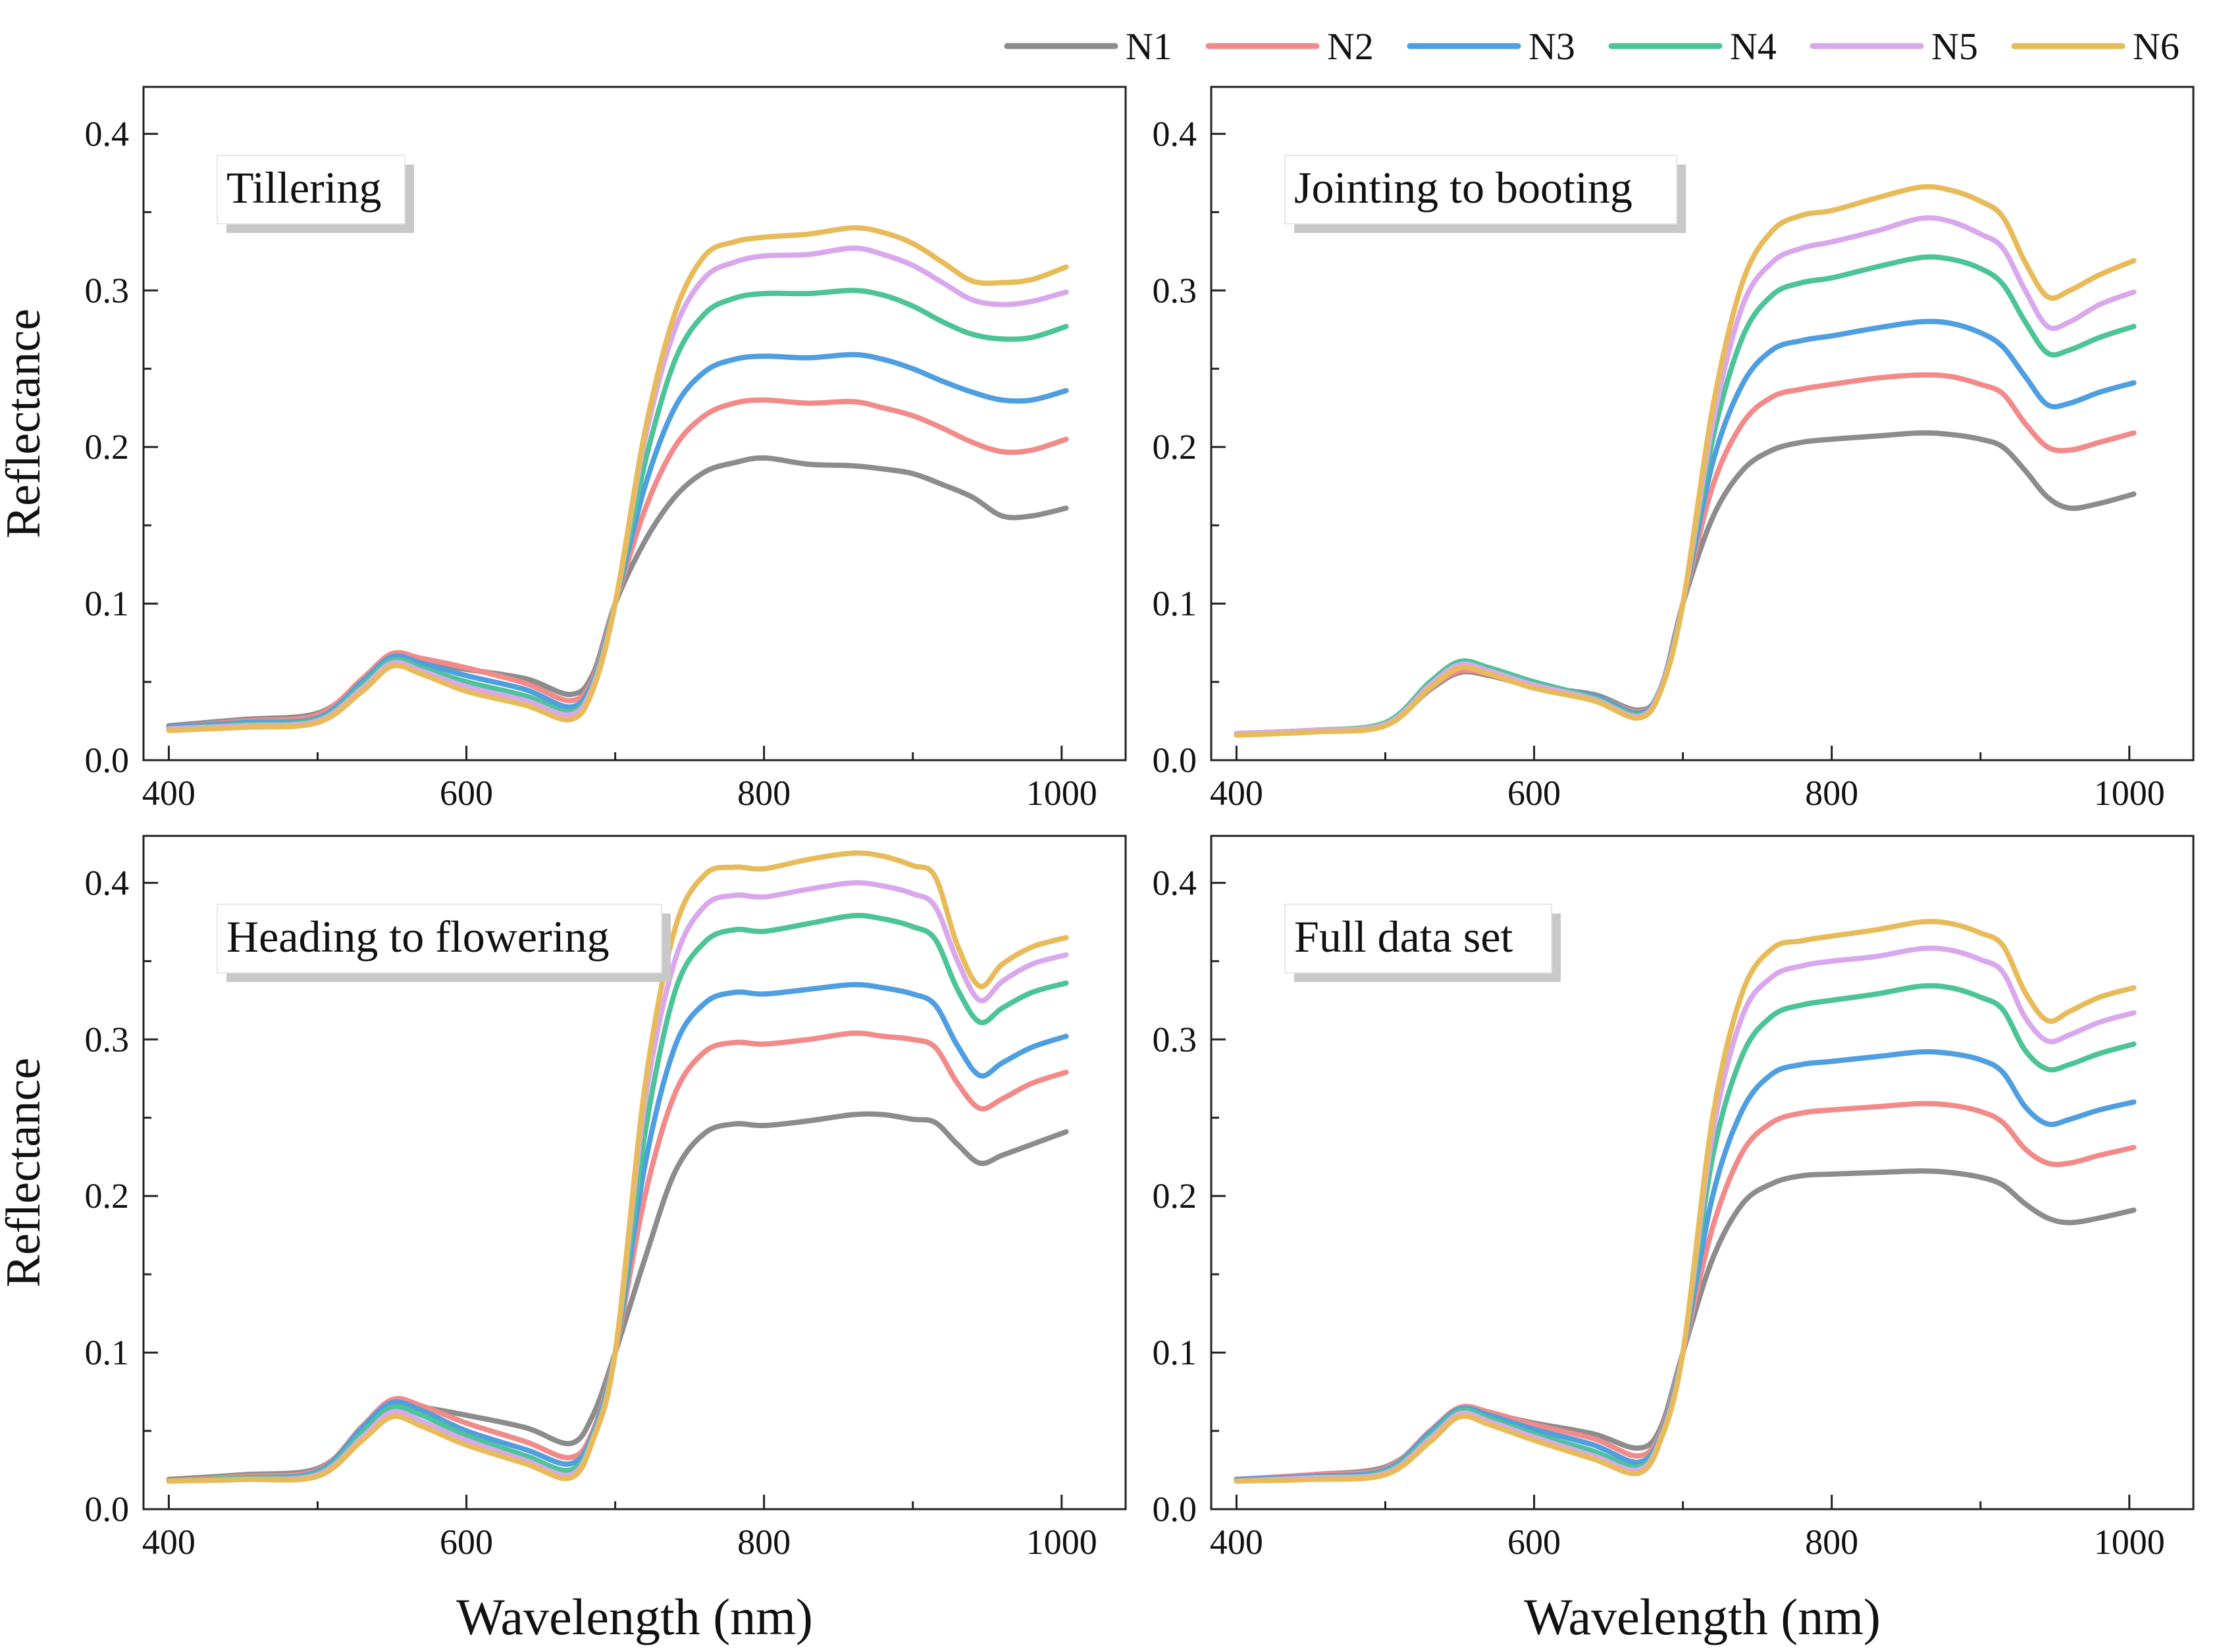 The height and width of the screenshot is (1652, 2219). Describe the element at coordinates (1149, 46) in the screenshot. I see `legend-label-n1: N1` at that location.